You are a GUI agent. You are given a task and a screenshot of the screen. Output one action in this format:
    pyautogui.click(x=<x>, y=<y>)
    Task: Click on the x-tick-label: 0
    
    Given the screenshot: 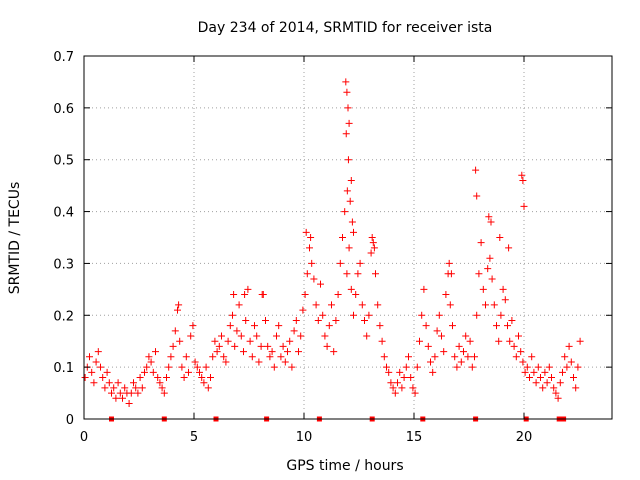 What is the action you would take?
    pyautogui.click(x=84, y=437)
    